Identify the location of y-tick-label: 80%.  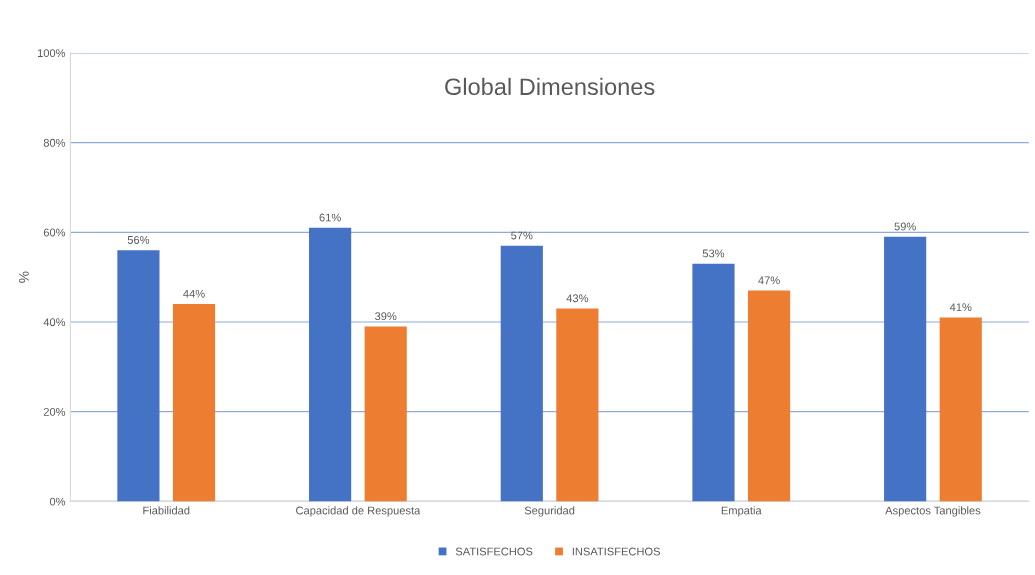
(54, 142).